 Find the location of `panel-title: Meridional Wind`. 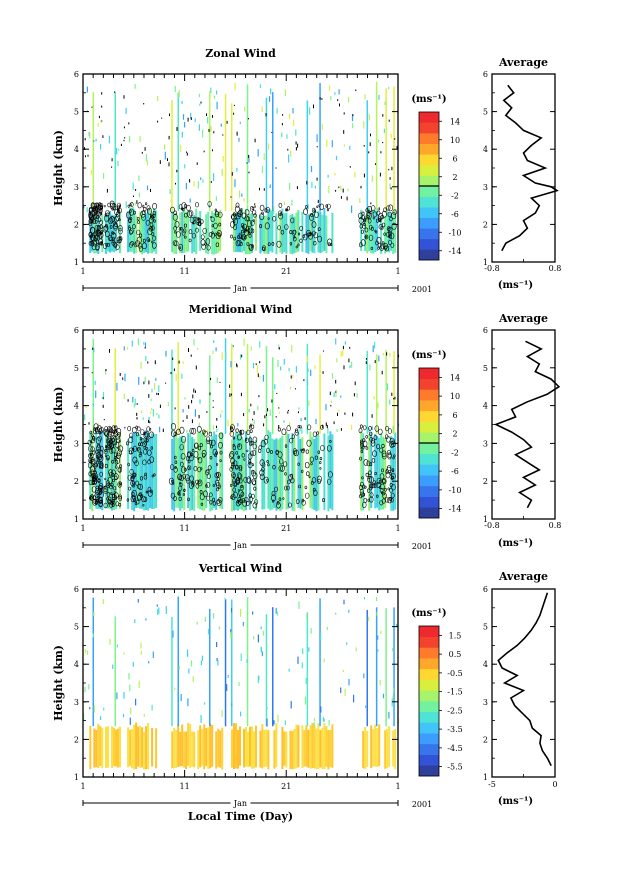

panel-title: Meridional Wind is located at coordinates (241, 309).